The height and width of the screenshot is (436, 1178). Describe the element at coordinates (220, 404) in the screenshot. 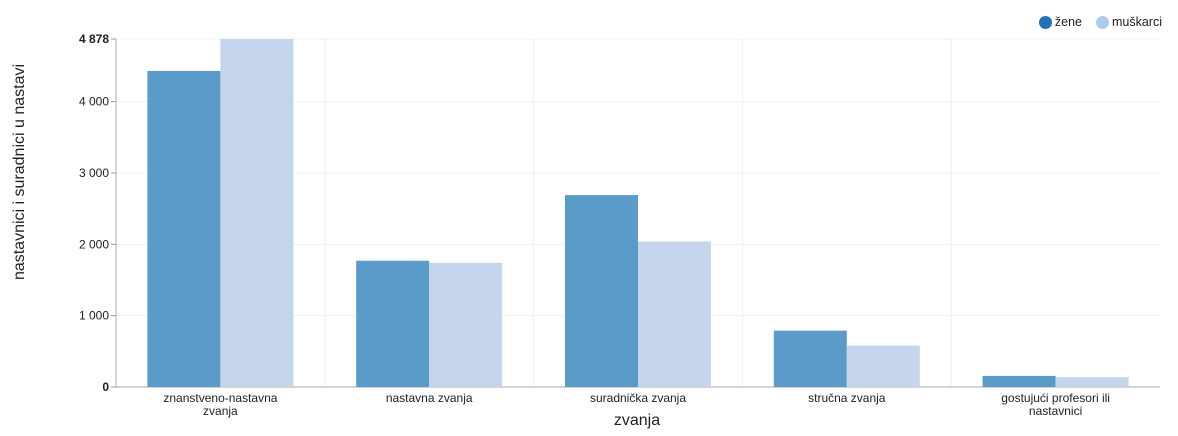

I see `x-tick-label: znanstveno-nastavna zvanja` at that location.